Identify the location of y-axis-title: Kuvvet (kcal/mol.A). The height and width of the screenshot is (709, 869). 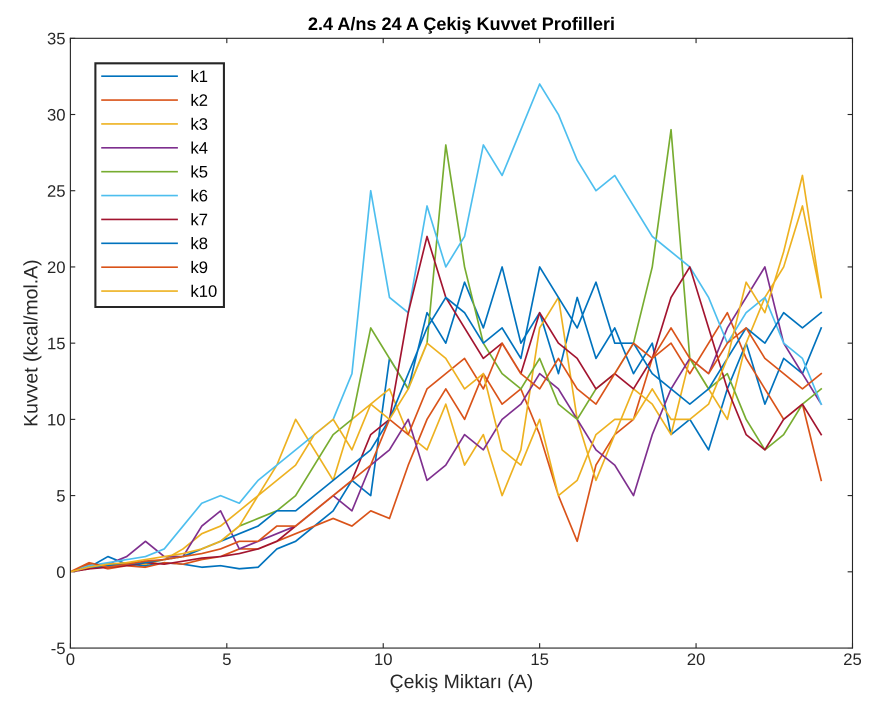
(32, 343).